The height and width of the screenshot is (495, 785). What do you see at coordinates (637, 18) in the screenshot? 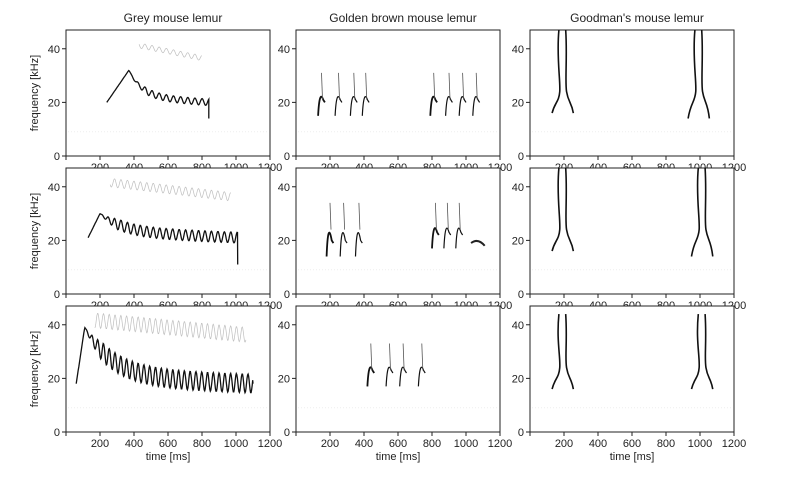
I see `column-title-goodman: Goodman's mouse lemur` at bounding box center [637, 18].